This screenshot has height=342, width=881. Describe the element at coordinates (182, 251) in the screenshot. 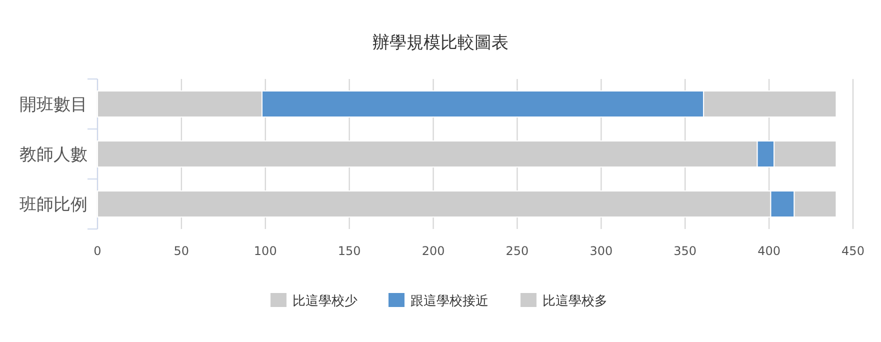

I see `x-tick-label: 50` at that location.